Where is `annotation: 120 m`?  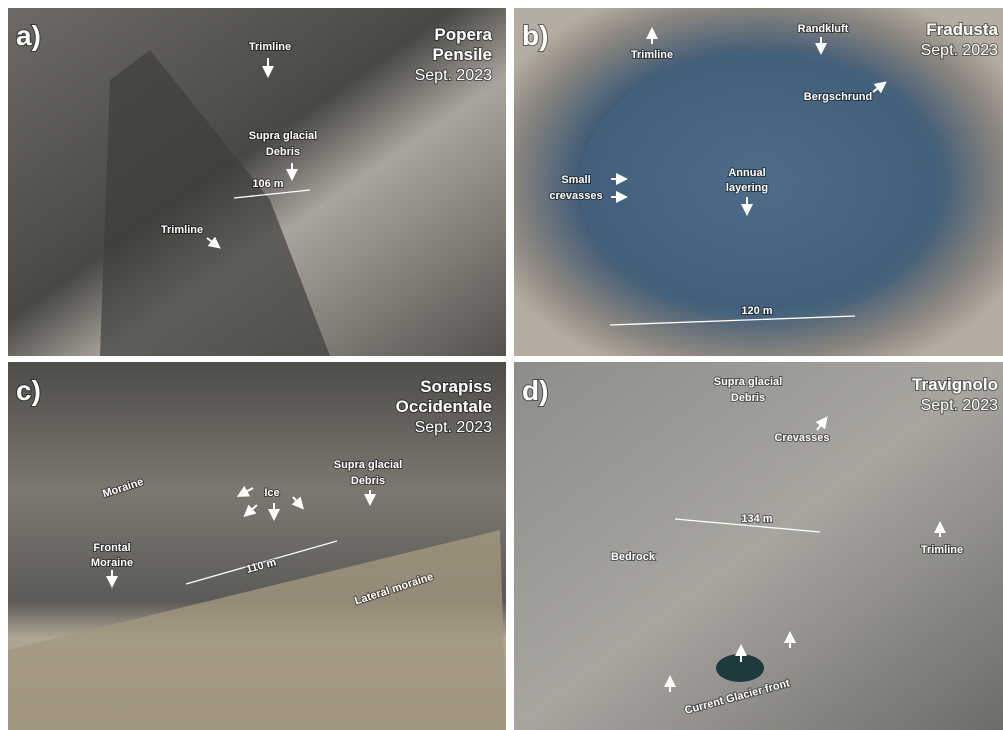 annotation: 120 m is located at coordinates (756, 311).